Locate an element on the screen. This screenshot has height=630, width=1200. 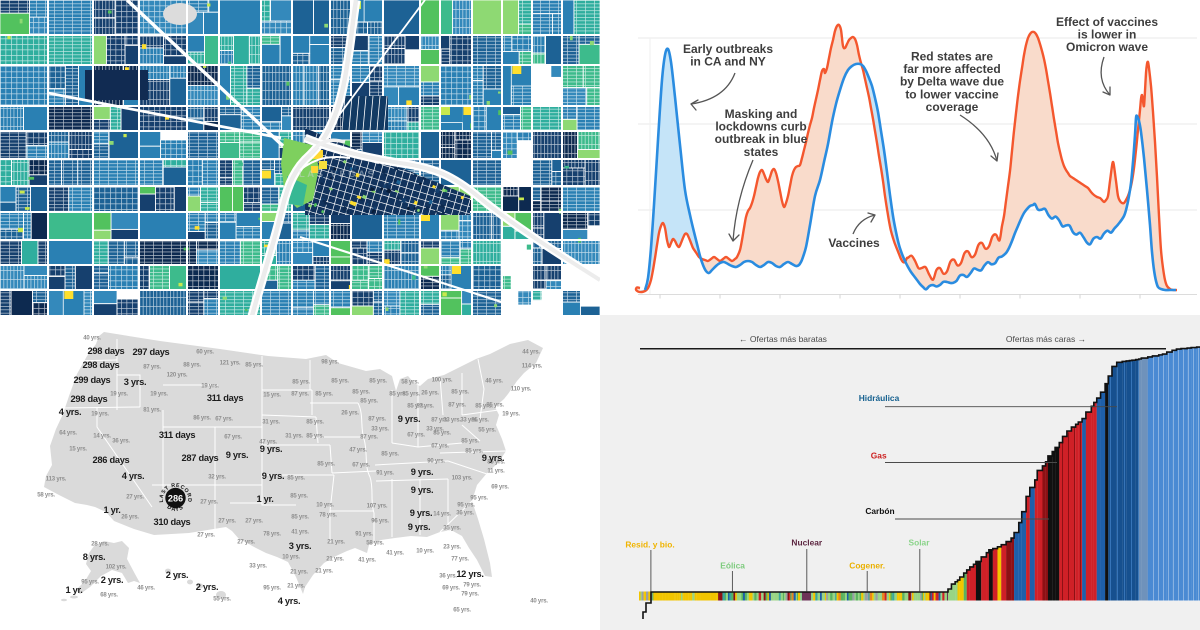
svg-text: in CA and NY is located at coordinates (728, 62).